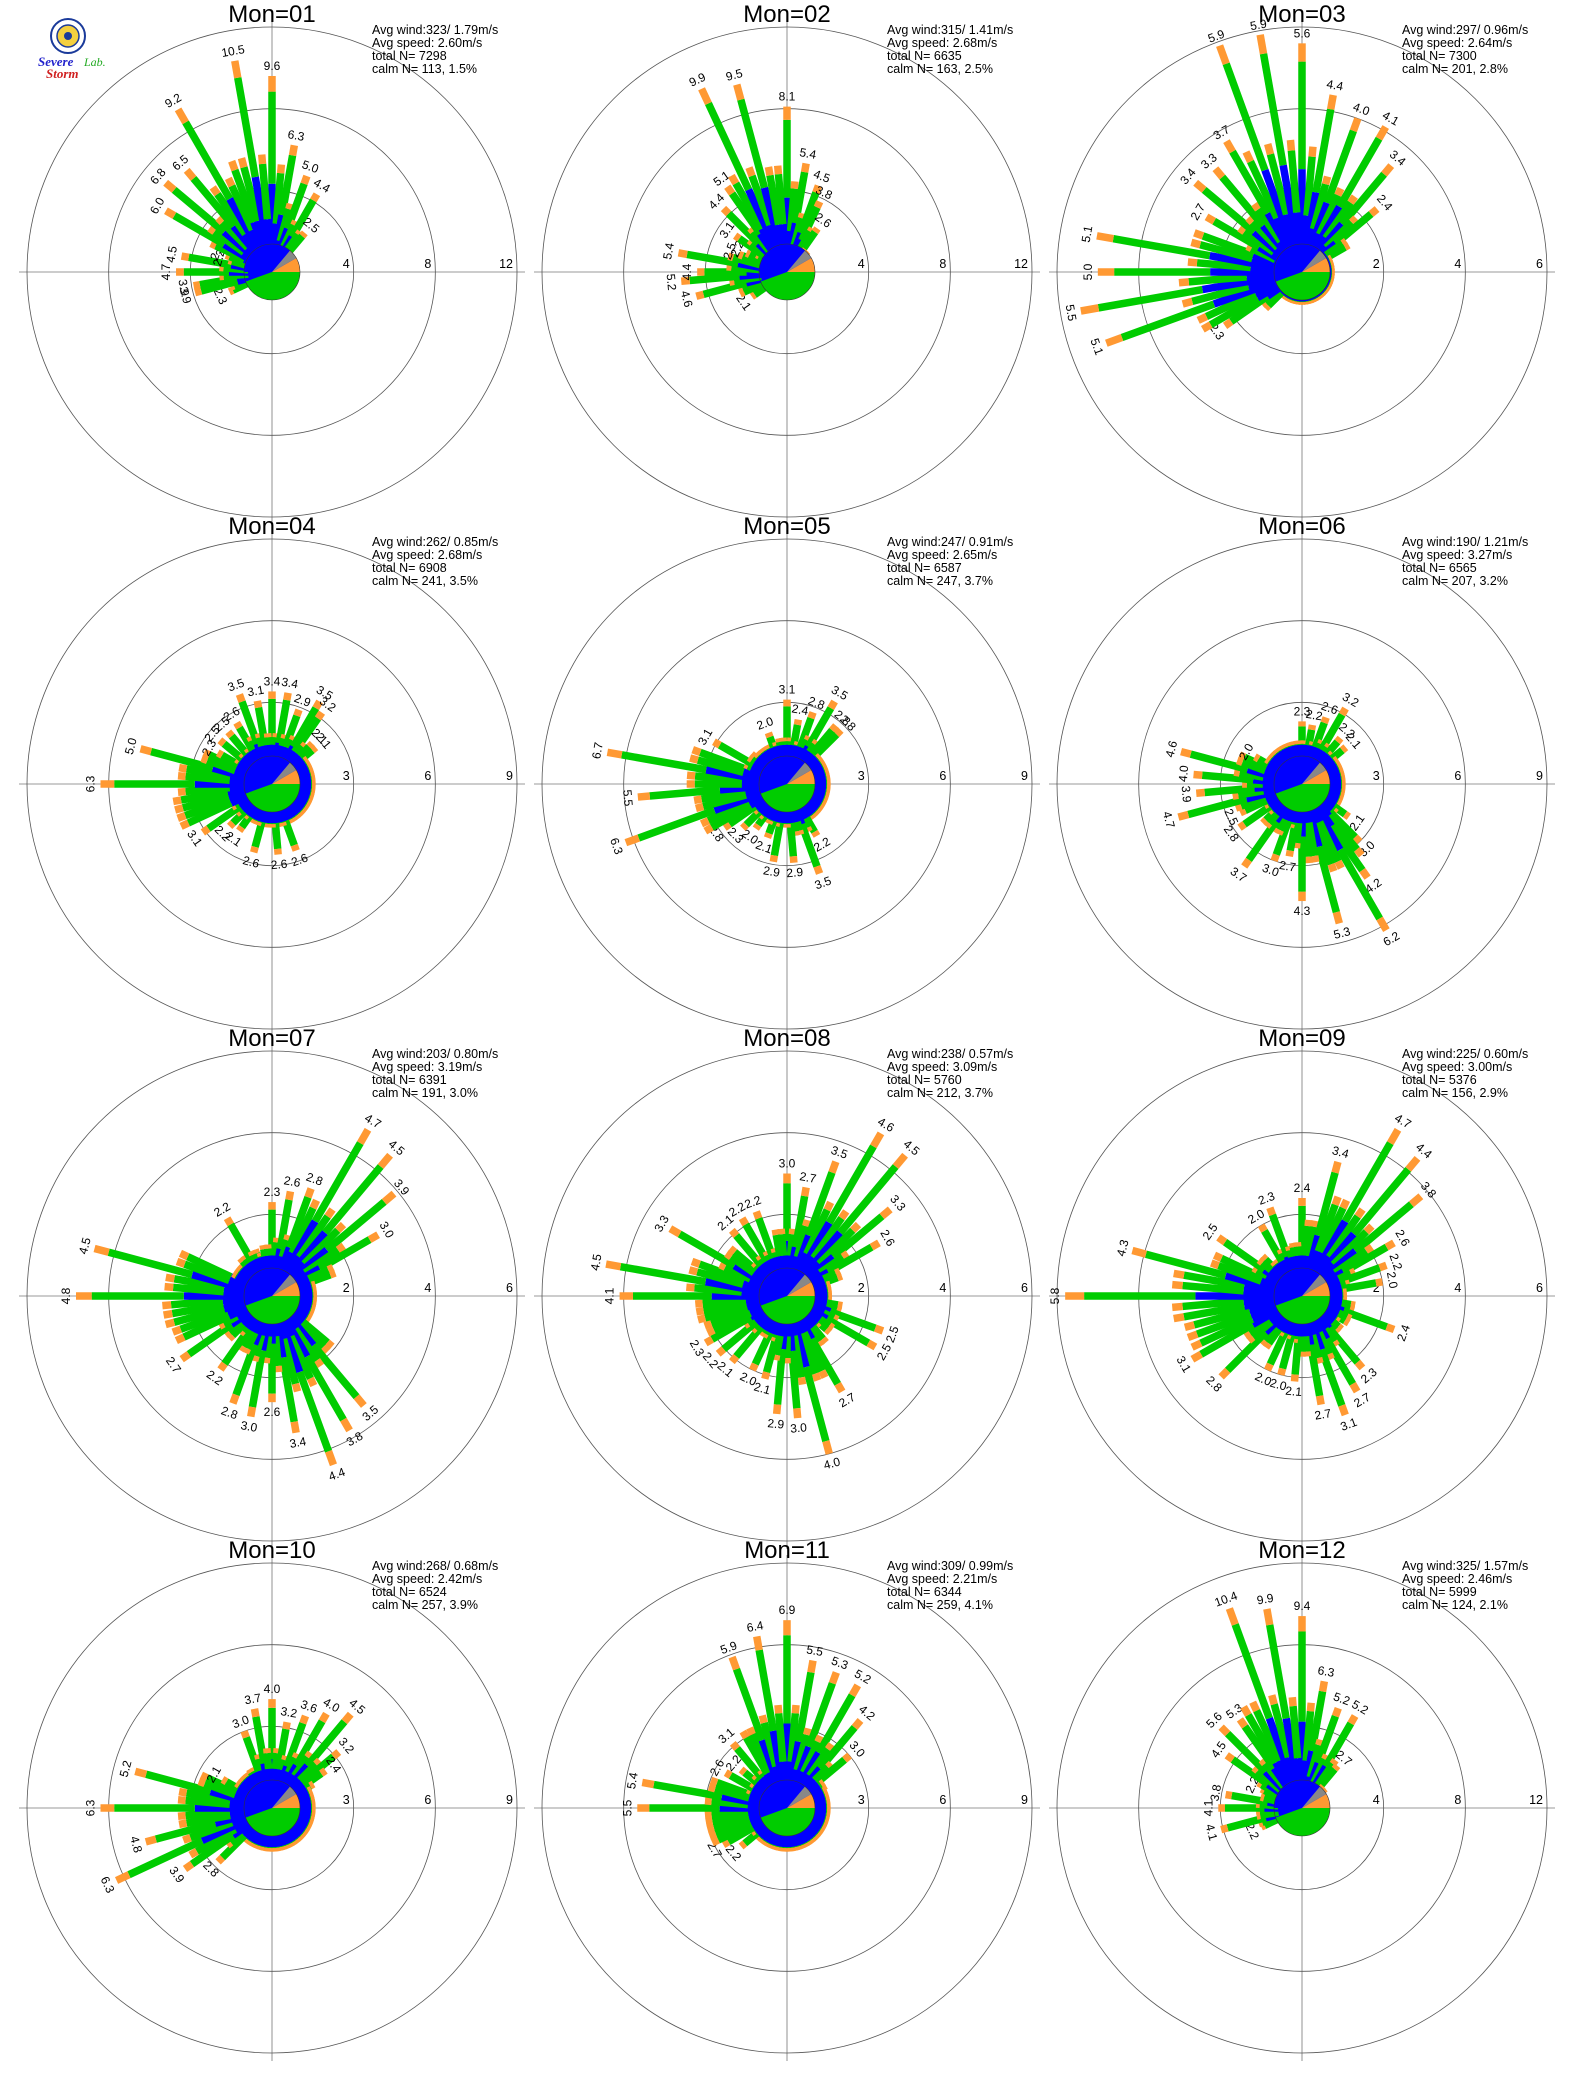  Describe the element at coordinates (1301, 1550) in the screenshot. I see `panel-title: Mon=12` at that location.